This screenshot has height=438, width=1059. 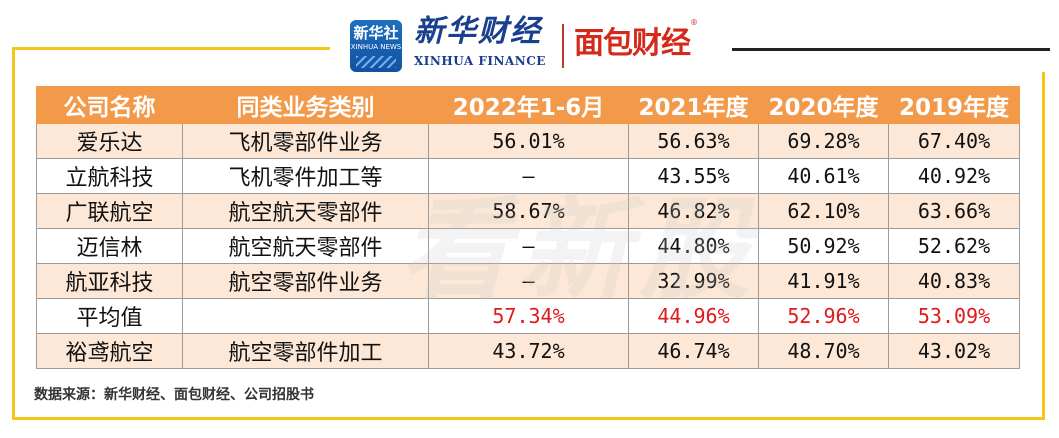 What do you see at coordinates (693, 351) in the screenshot?
I see `table-cell-v2021: 46.74%` at bounding box center [693, 351].